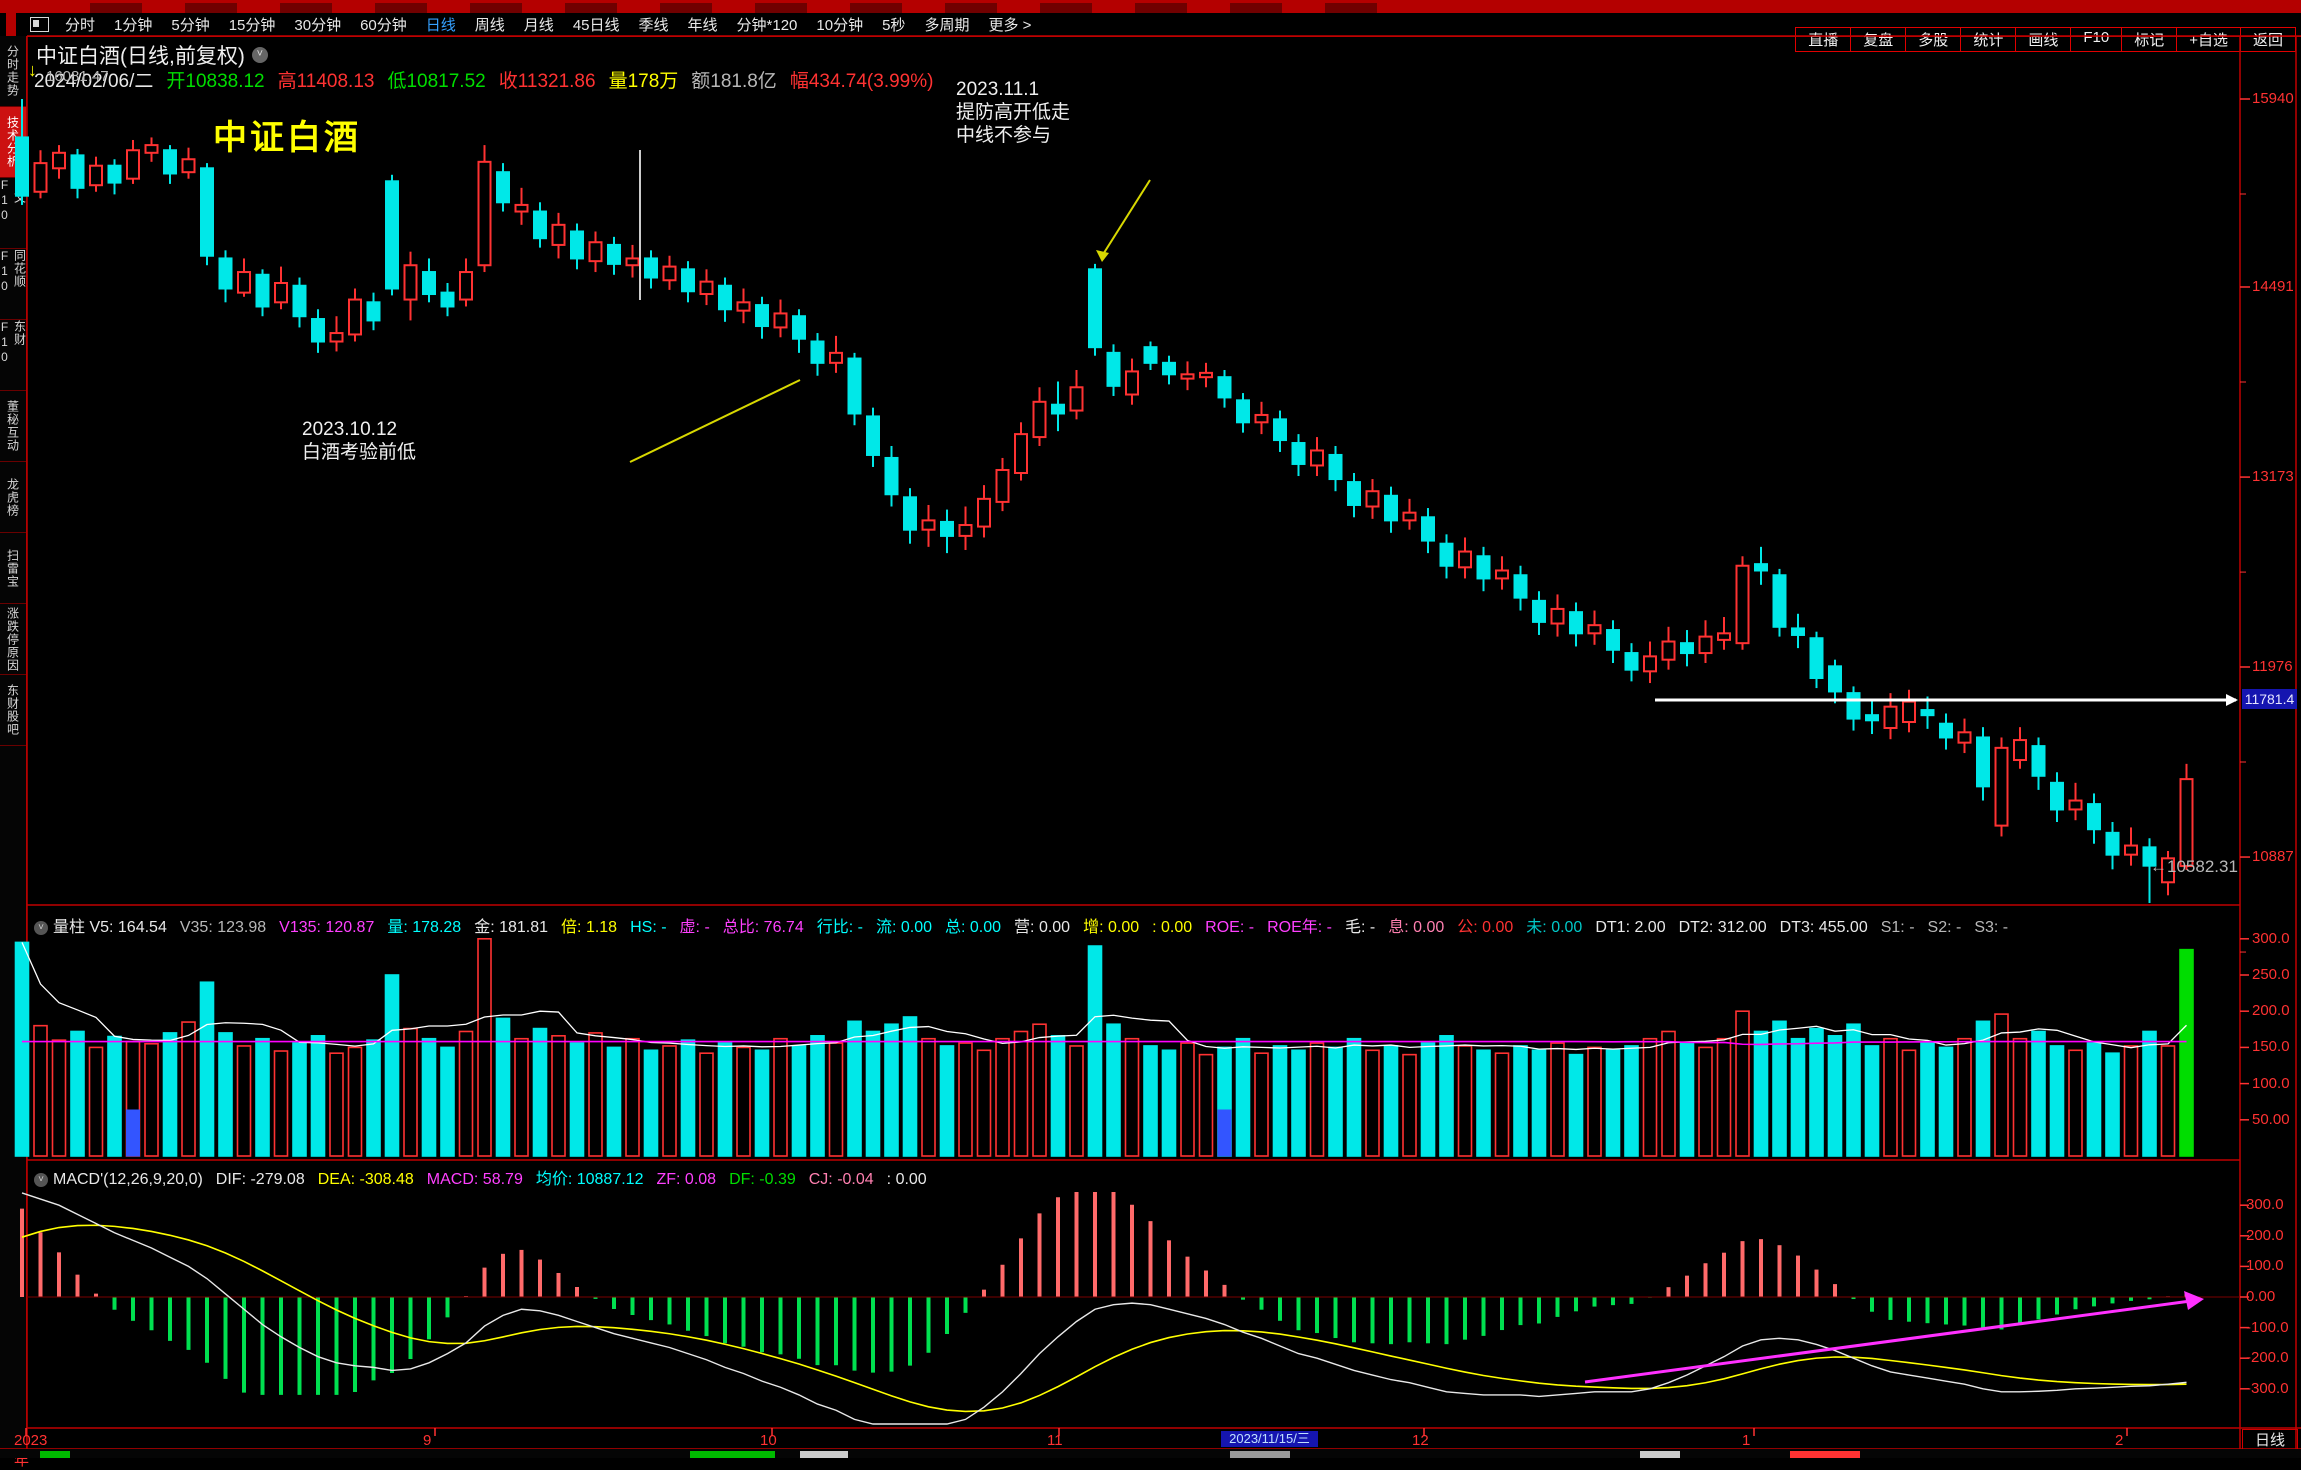  I want to click on indicator-value: V135: 120.87, so click(327, 927).